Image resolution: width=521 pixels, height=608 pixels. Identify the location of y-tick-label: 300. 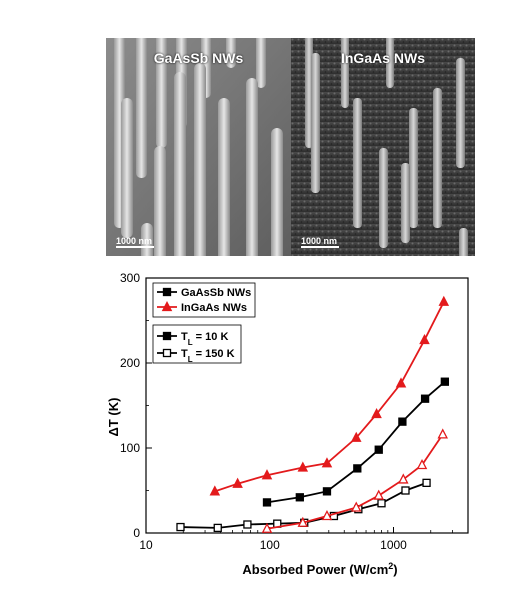
(130, 278).